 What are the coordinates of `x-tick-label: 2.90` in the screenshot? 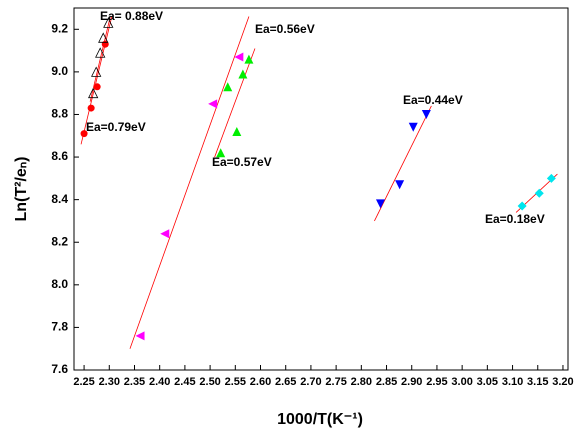 It's located at (411, 382).